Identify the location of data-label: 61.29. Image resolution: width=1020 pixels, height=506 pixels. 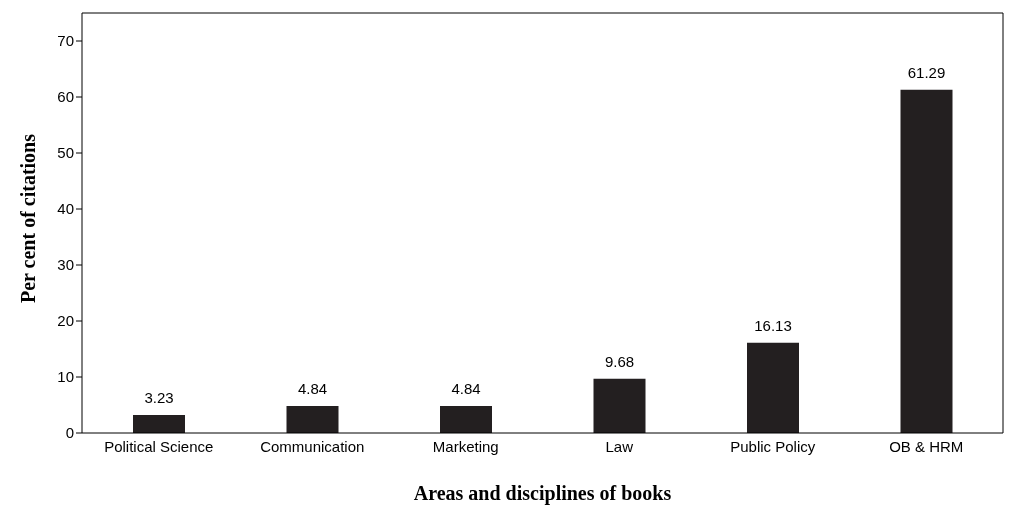
(926, 72).